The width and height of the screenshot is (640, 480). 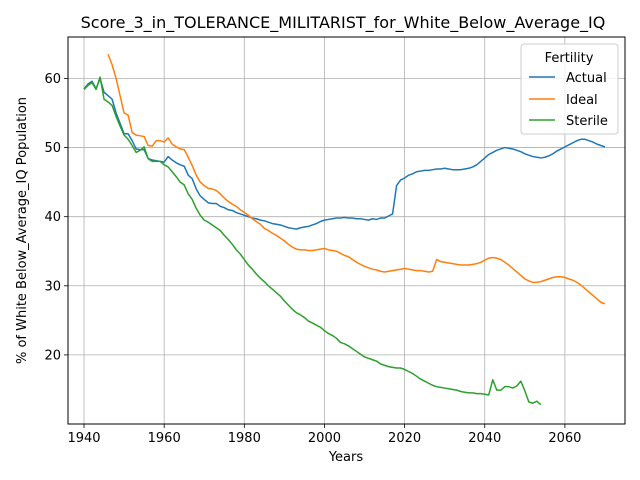 I want to click on legend-label-sterile: Sterile, so click(x=587, y=121).